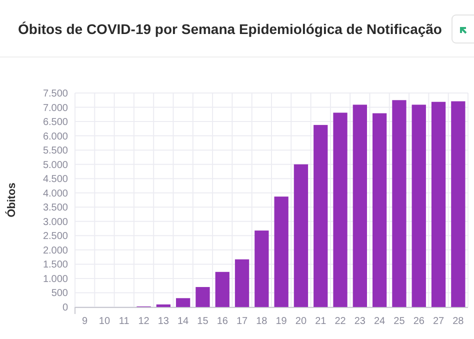  I want to click on x-tick-label: 24, so click(380, 321).